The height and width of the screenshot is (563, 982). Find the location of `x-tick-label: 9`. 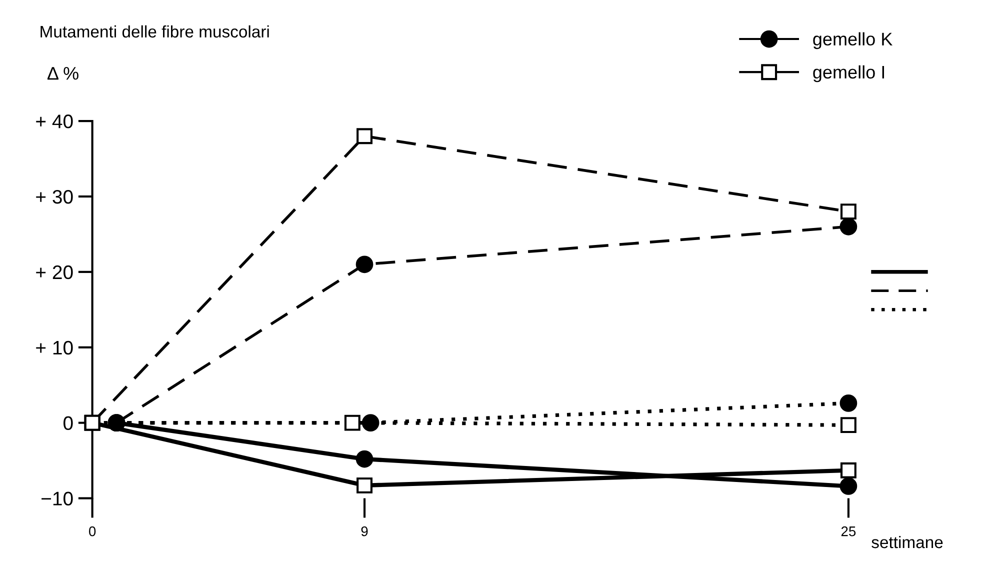

x-tick-label: 9 is located at coordinates (364, 531).